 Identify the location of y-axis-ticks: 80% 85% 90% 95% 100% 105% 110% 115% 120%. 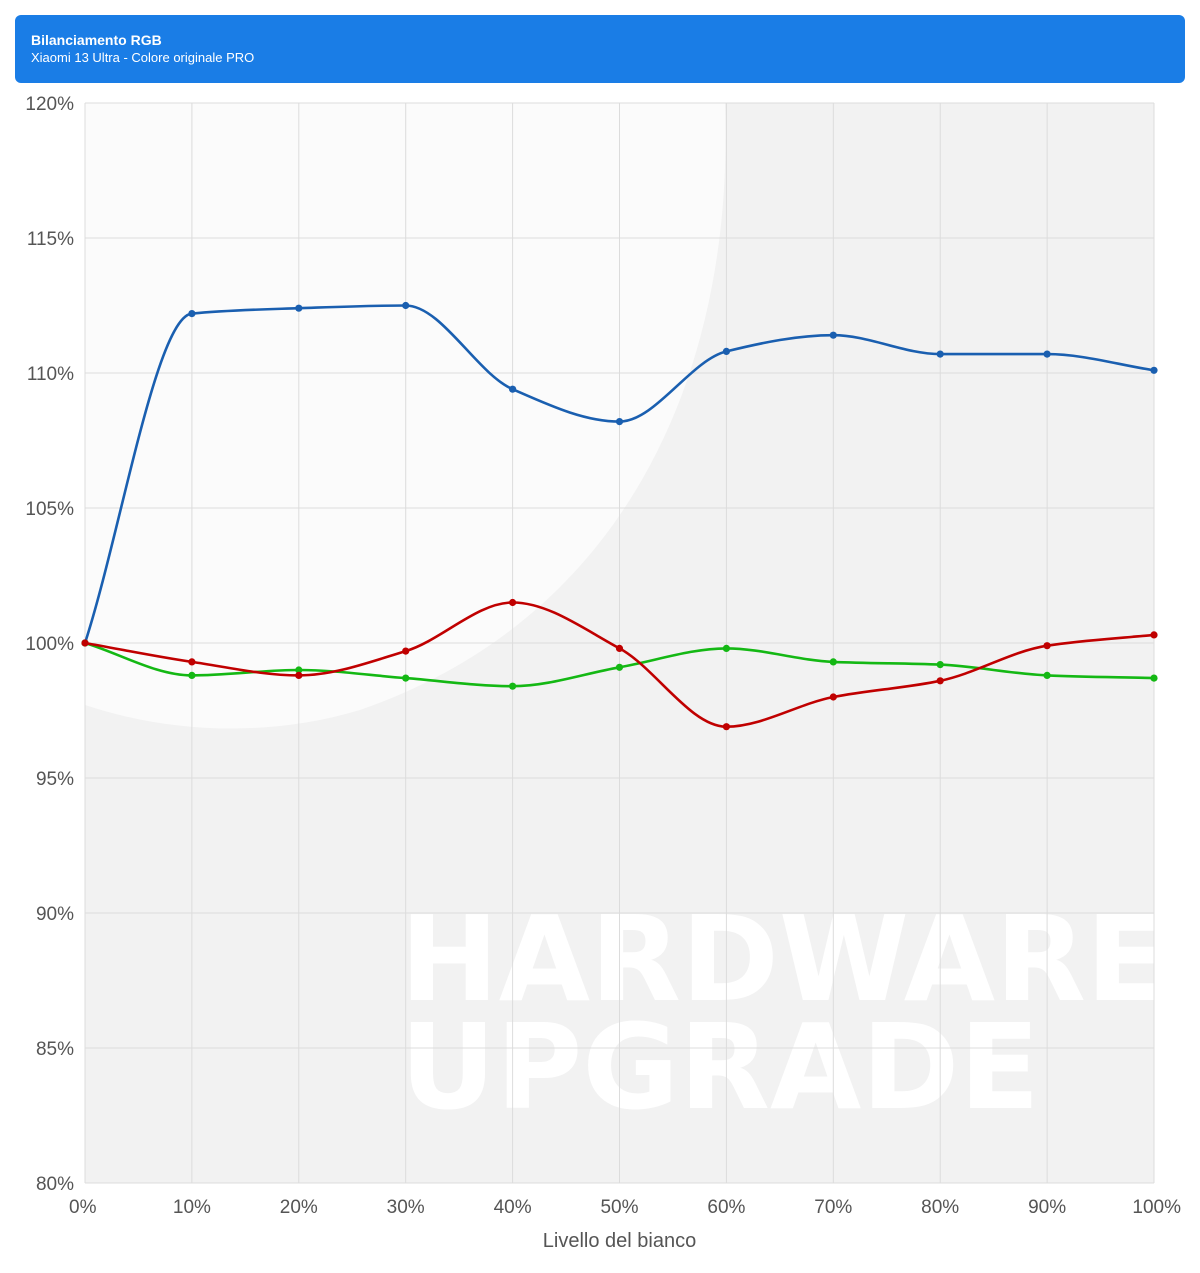
(49, 644).